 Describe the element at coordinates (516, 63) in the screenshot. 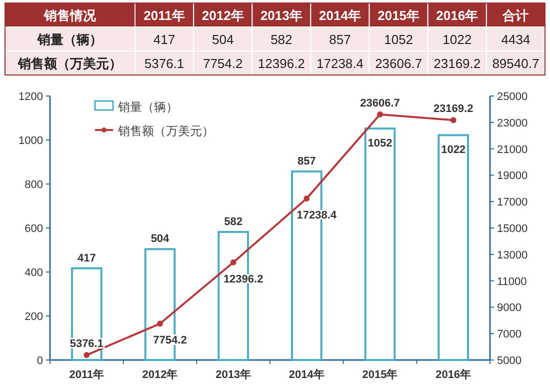

I see `data-label: 89540.7` at that location.